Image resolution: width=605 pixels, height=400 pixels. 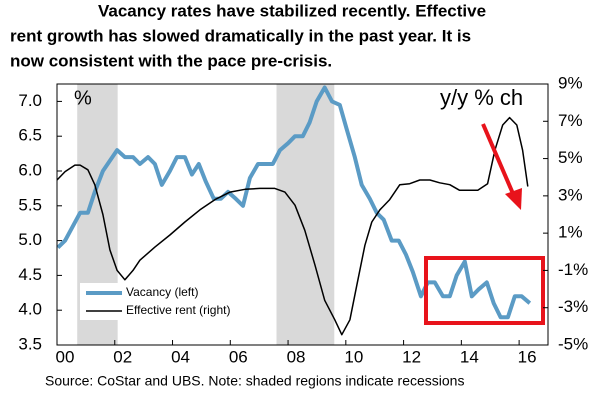 What do you see at coordinates (30, 274) in the screenshot?
I see `y-tick-label: 4.5` at bounding box center [30, 274].